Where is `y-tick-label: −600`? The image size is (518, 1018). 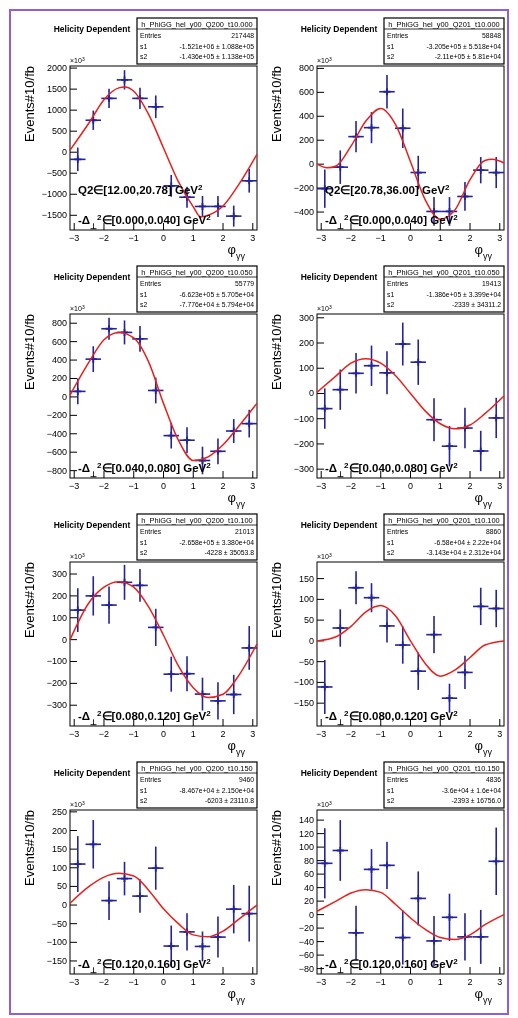
y-tick-label: −600 is located at coordinates (56, 452).